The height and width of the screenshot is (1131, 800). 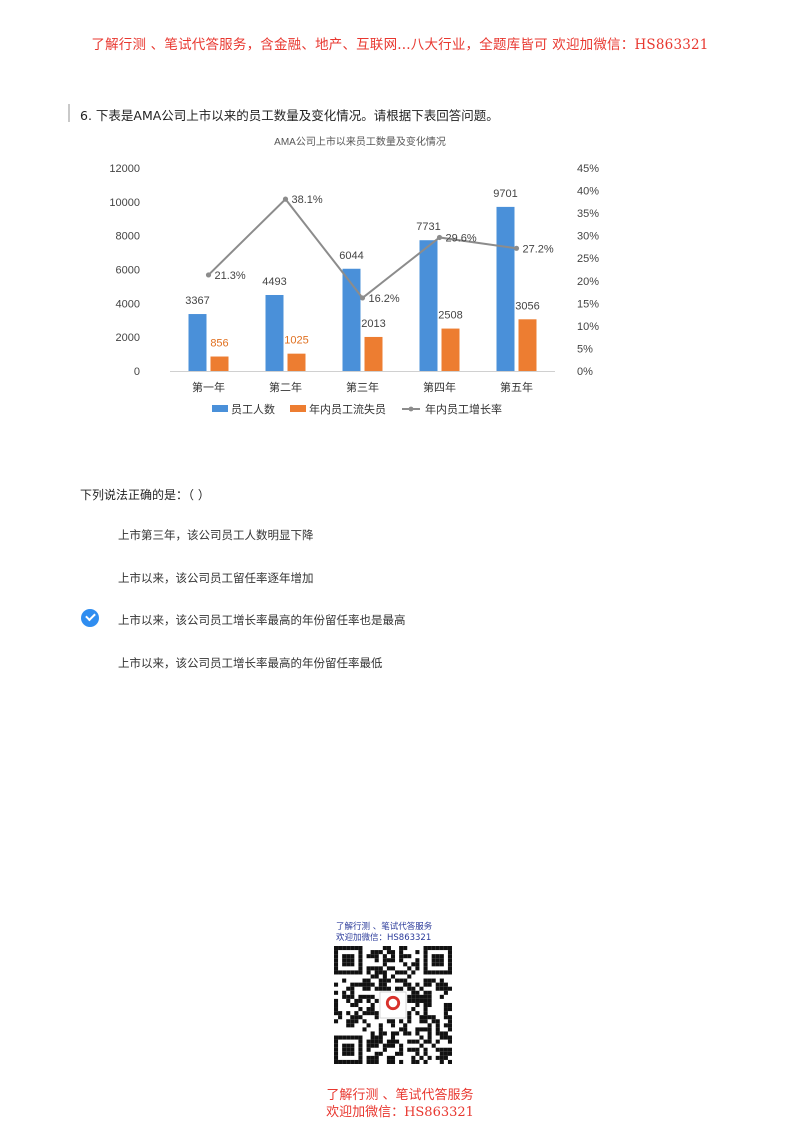 What do you see at coordinates (307, 200) in the screenshot?
I see `growth-rate-label: 38.1%` at bounding box center [307, 200].